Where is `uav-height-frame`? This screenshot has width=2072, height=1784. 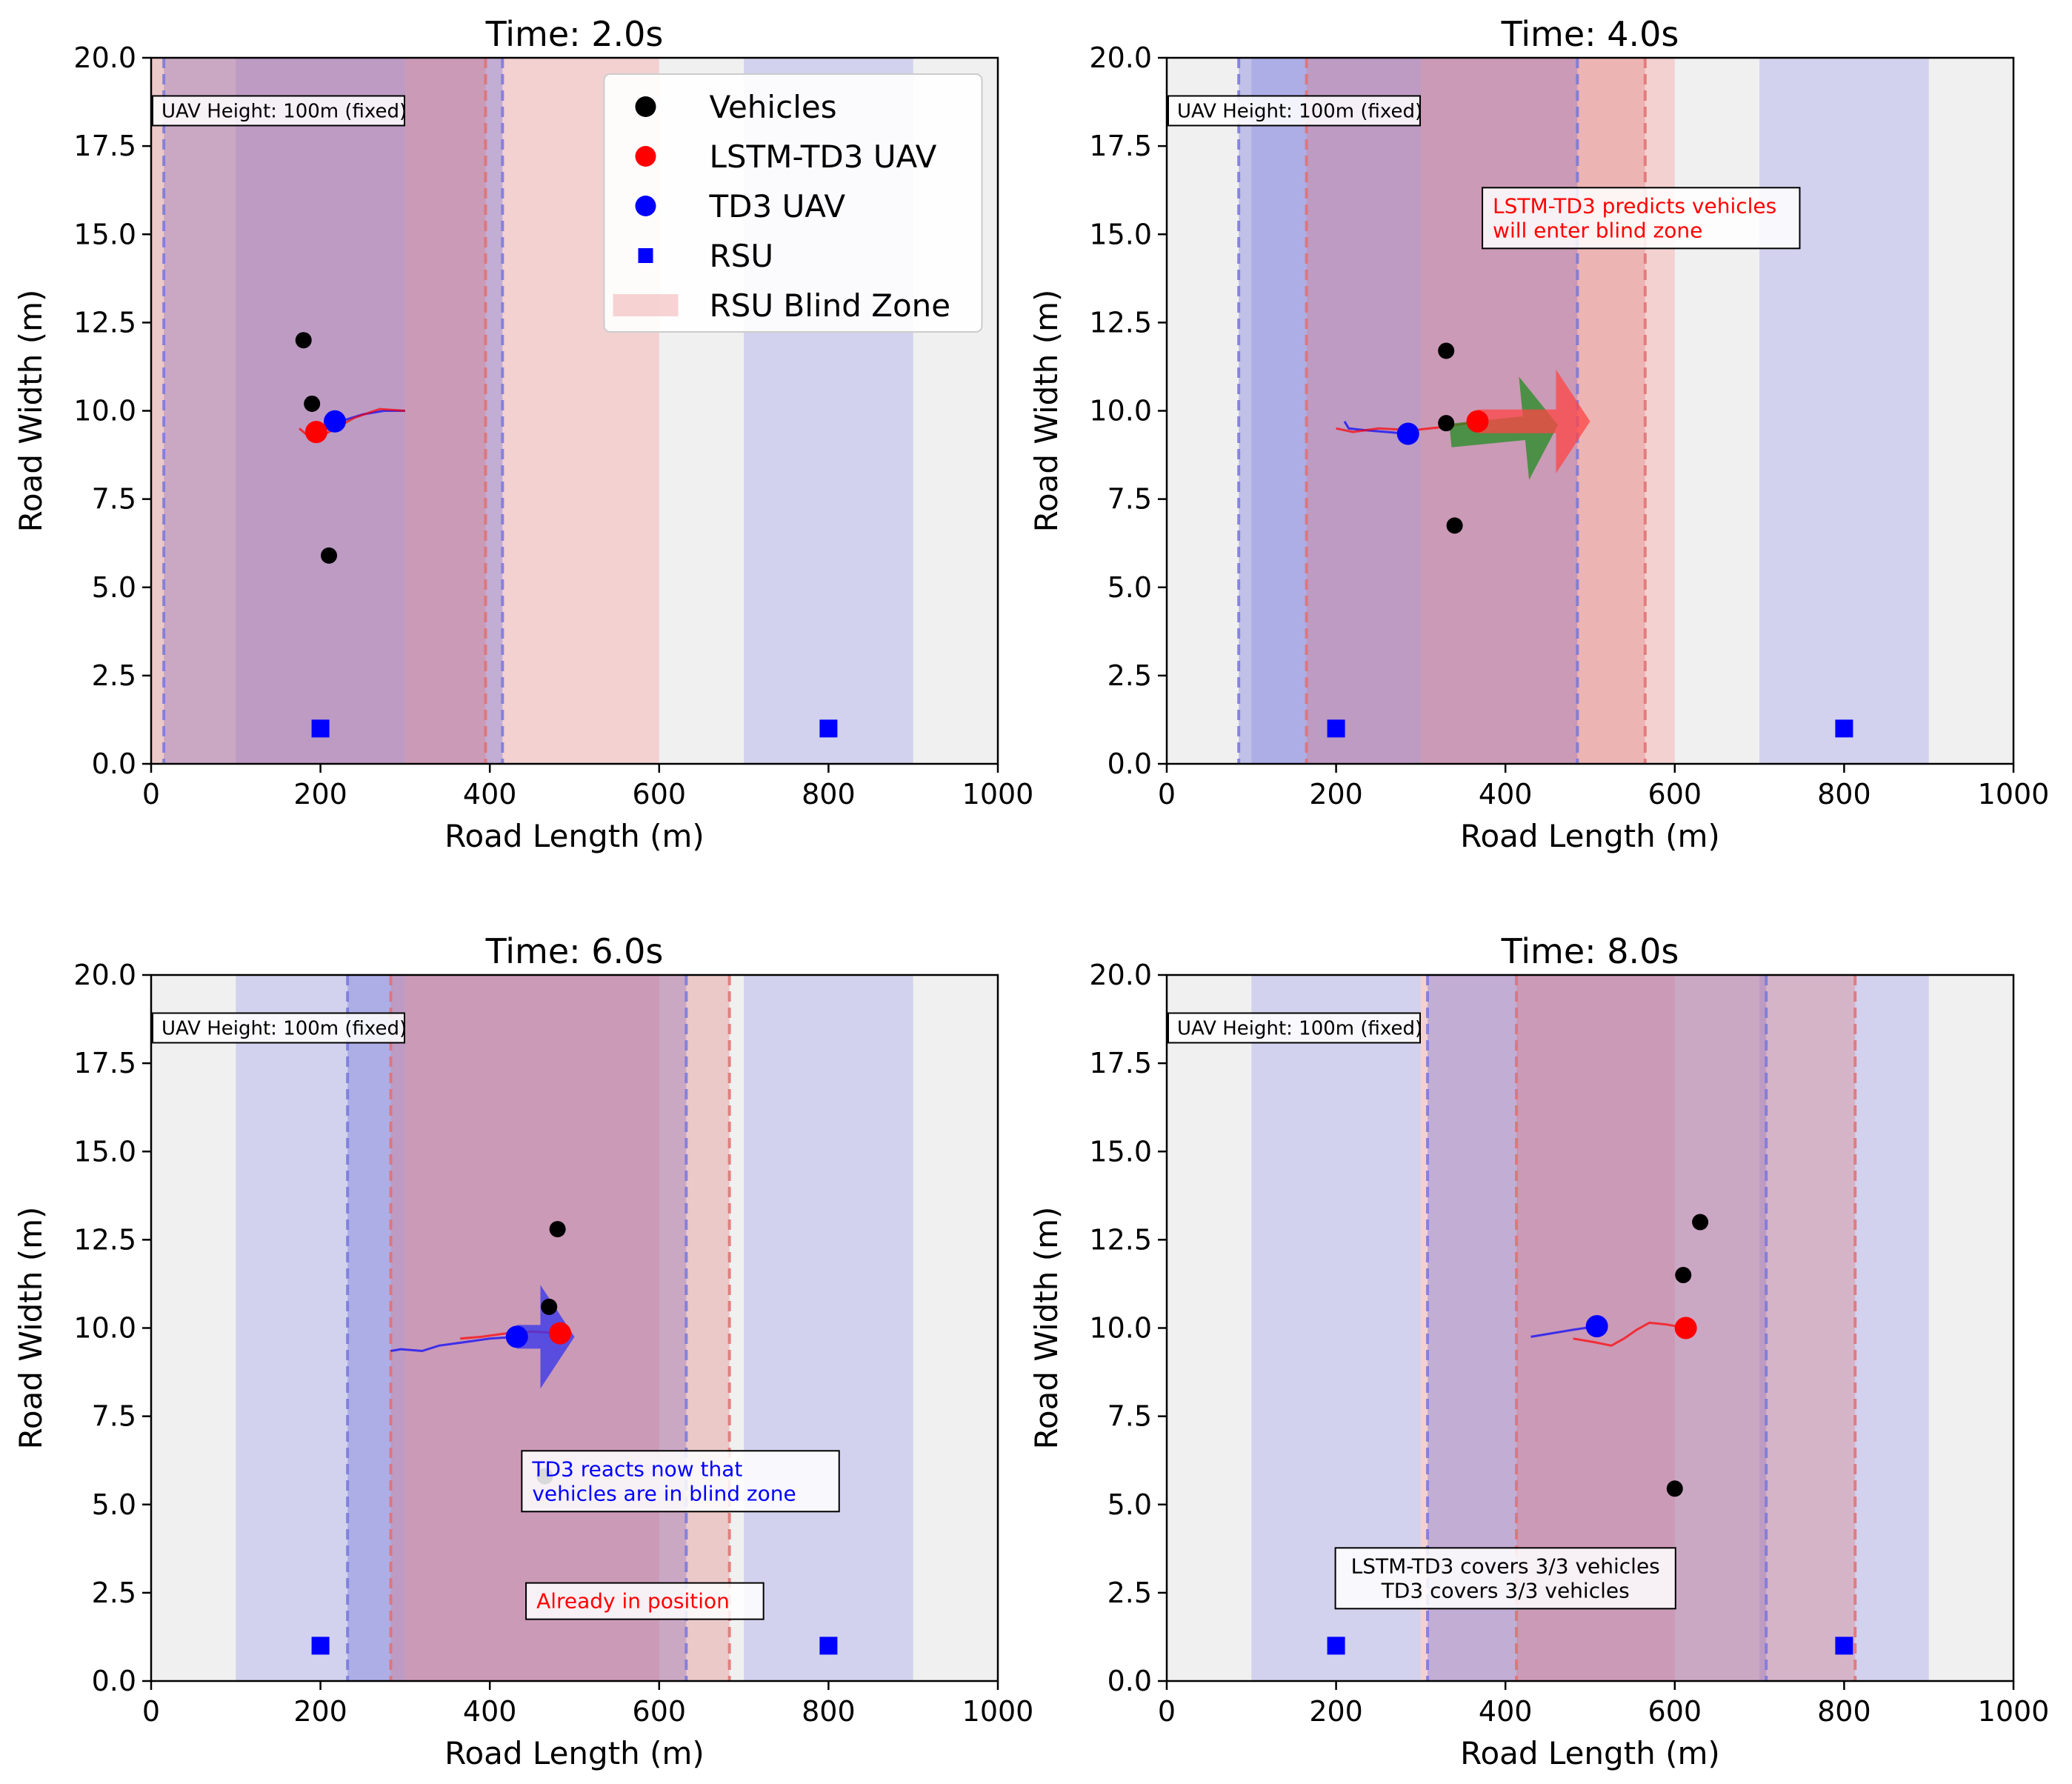 uav-height-frame is located at coordinates (1294, 111).